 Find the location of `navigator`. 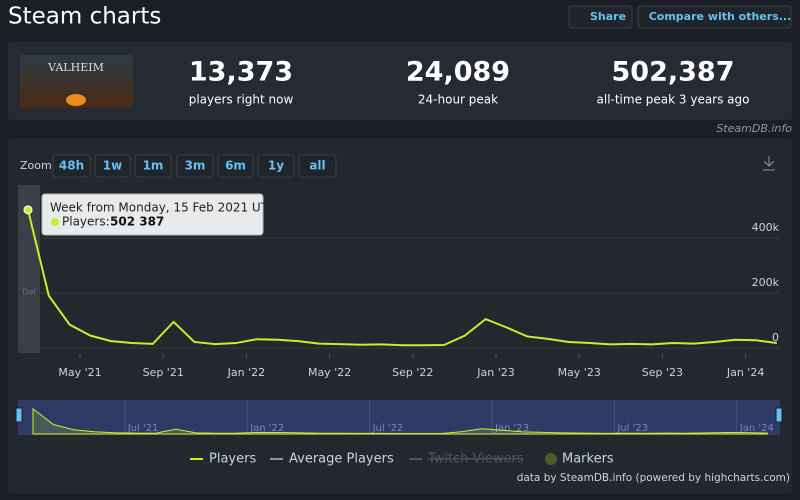

navigator is located at coordinates (399, 417).